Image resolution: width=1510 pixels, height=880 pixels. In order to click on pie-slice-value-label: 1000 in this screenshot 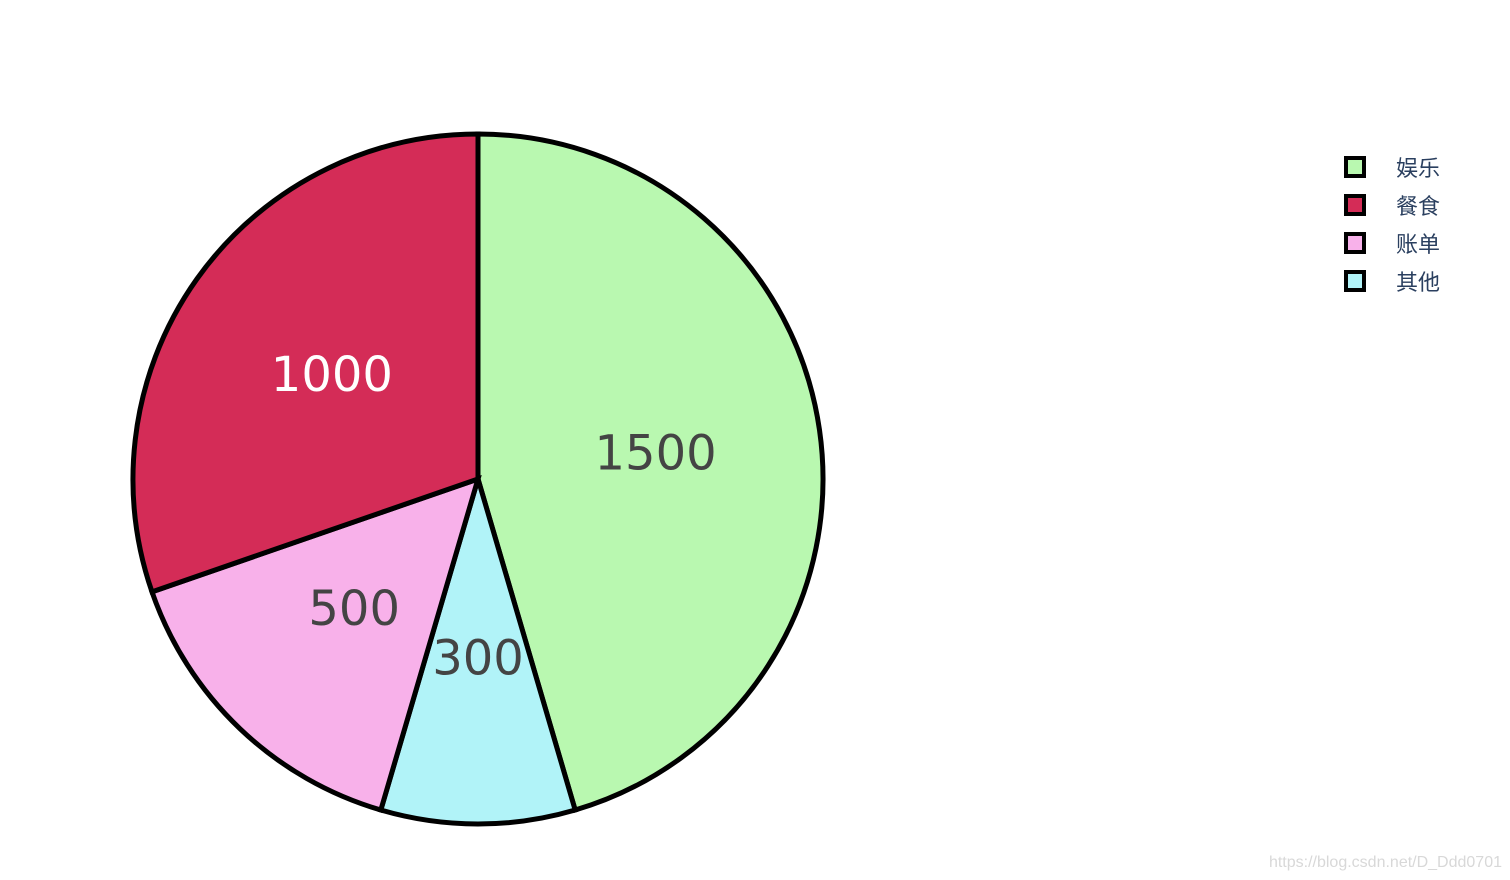, I will do `click(332, 375)`.